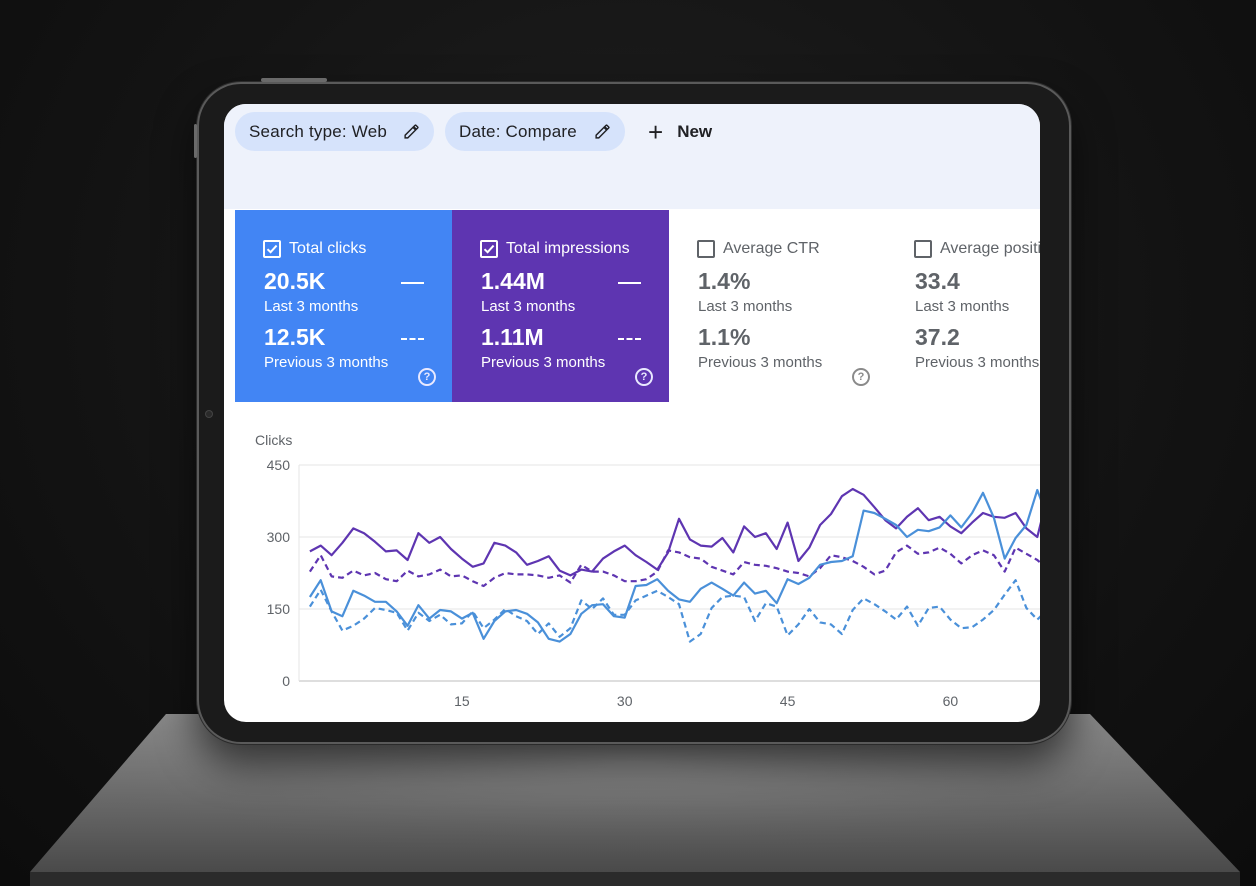  I want to click on search-type-filter-label: Search type: Web, so click(318, 131).